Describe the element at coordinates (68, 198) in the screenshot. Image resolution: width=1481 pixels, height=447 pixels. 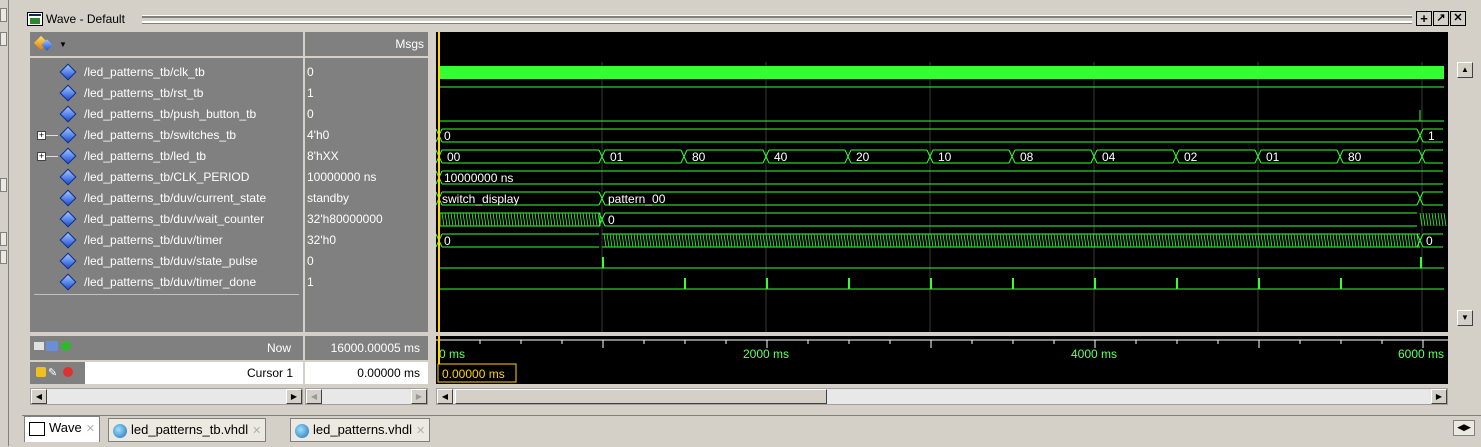
I see `signal-icon` at that location.